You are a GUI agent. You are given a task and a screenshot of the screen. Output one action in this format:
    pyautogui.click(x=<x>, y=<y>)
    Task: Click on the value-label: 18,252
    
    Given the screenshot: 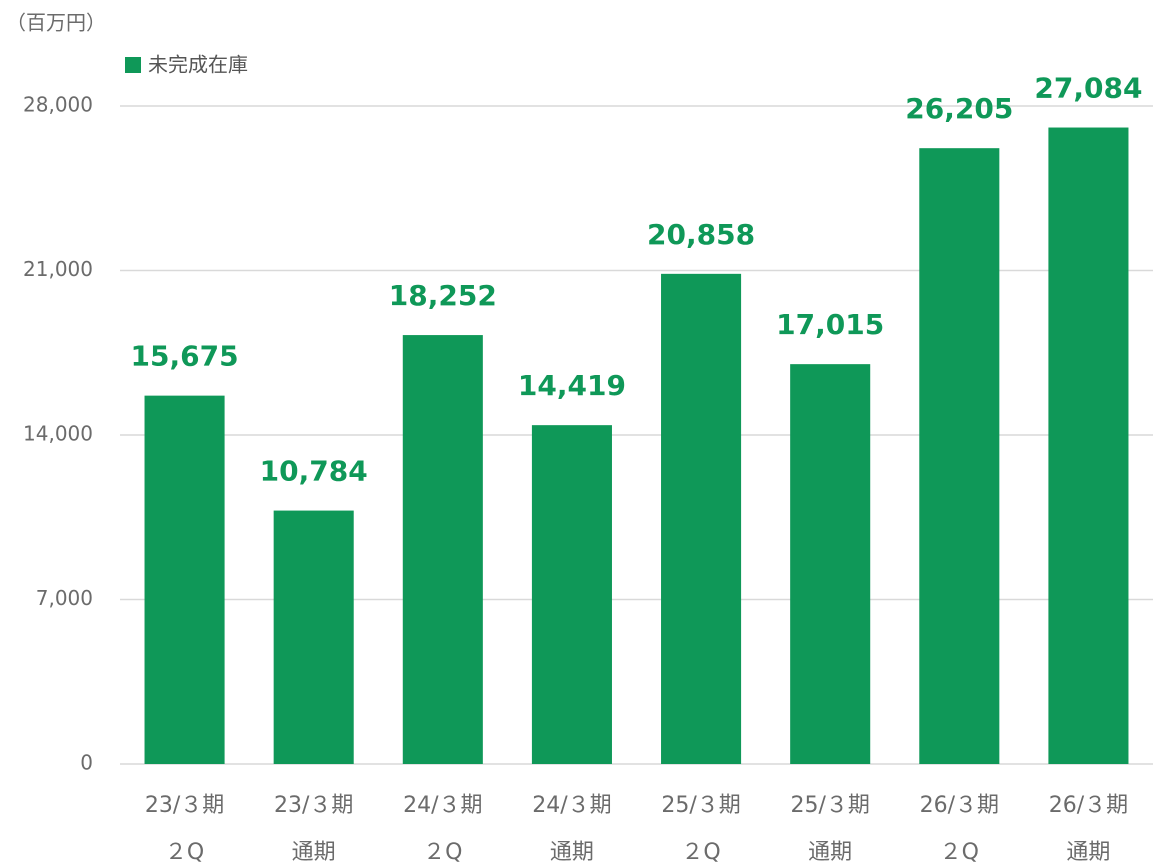 What is the action you would take?
    pyautogui.click(x=443, y=295)
    